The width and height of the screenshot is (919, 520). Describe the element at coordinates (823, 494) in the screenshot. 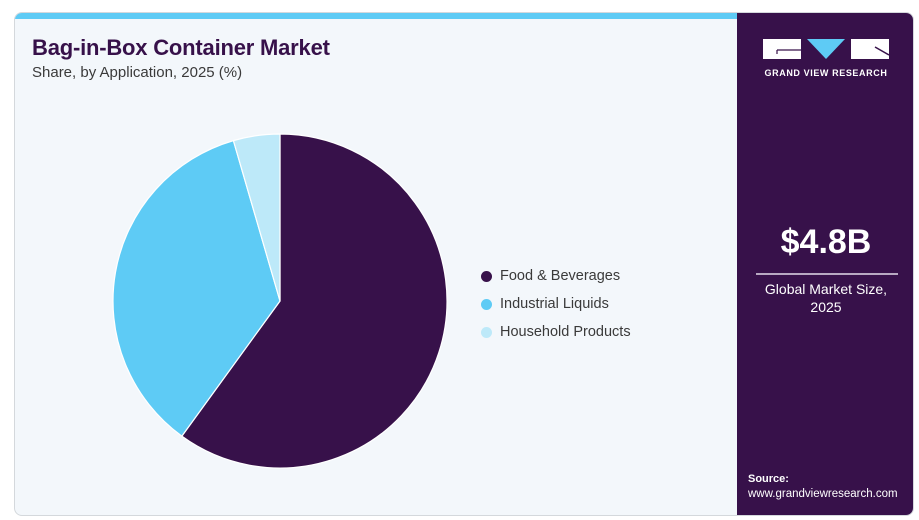

I see `source-link: www.grandviewresearch.com` at that location.